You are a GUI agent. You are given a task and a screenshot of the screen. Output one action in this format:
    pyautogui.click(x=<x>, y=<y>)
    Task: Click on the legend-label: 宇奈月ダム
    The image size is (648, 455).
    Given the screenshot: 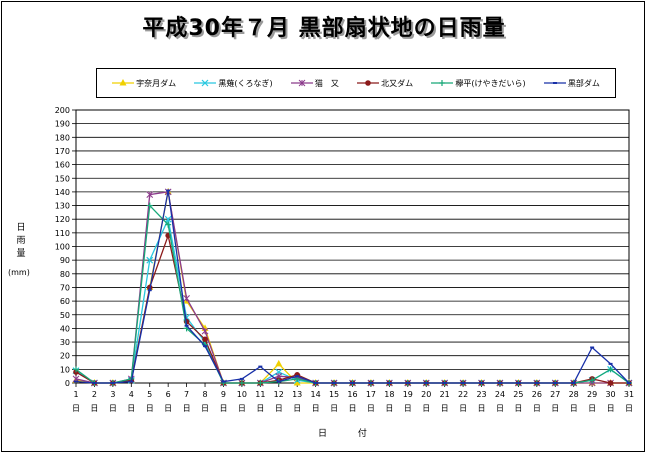 What is the action you would take?
    pyautogui.click(x=156, y=83)
    